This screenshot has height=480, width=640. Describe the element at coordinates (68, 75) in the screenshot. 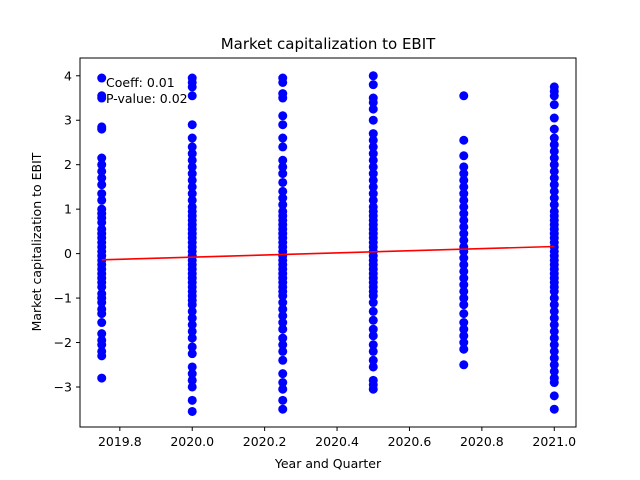

I see `y-tick-label: 4` at that location.